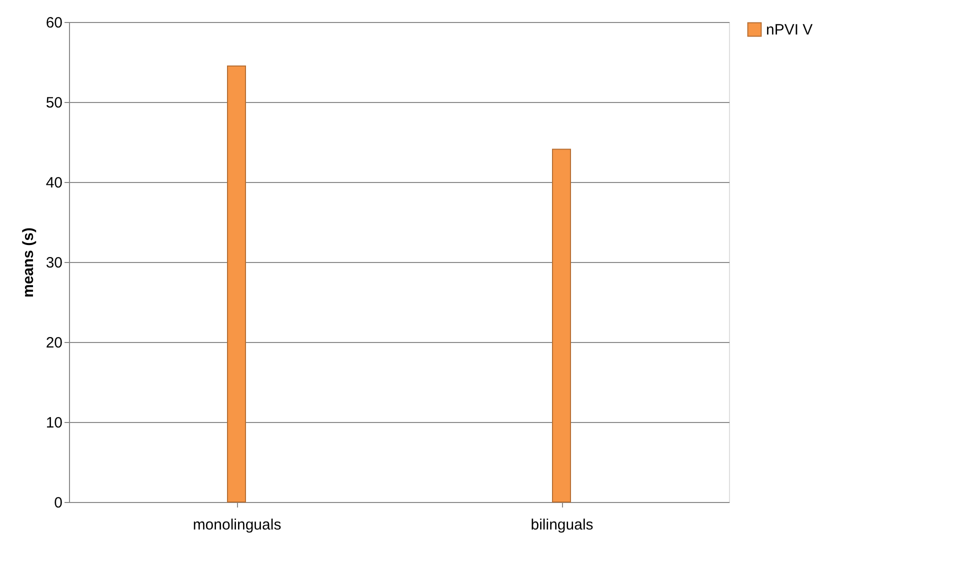 The height and width of the screenshot is (583, 957). Describe the element at coordinates (28, 262) in the screenshot. I see `y-axis-title: means (s)` at that location.